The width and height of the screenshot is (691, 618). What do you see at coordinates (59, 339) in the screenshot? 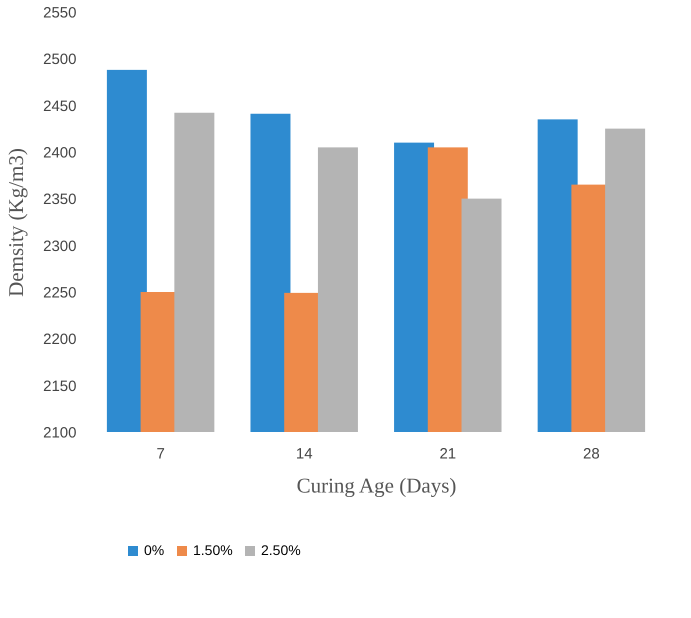
I see `y-tick-label: 2200` at bounding box center [59, 339].